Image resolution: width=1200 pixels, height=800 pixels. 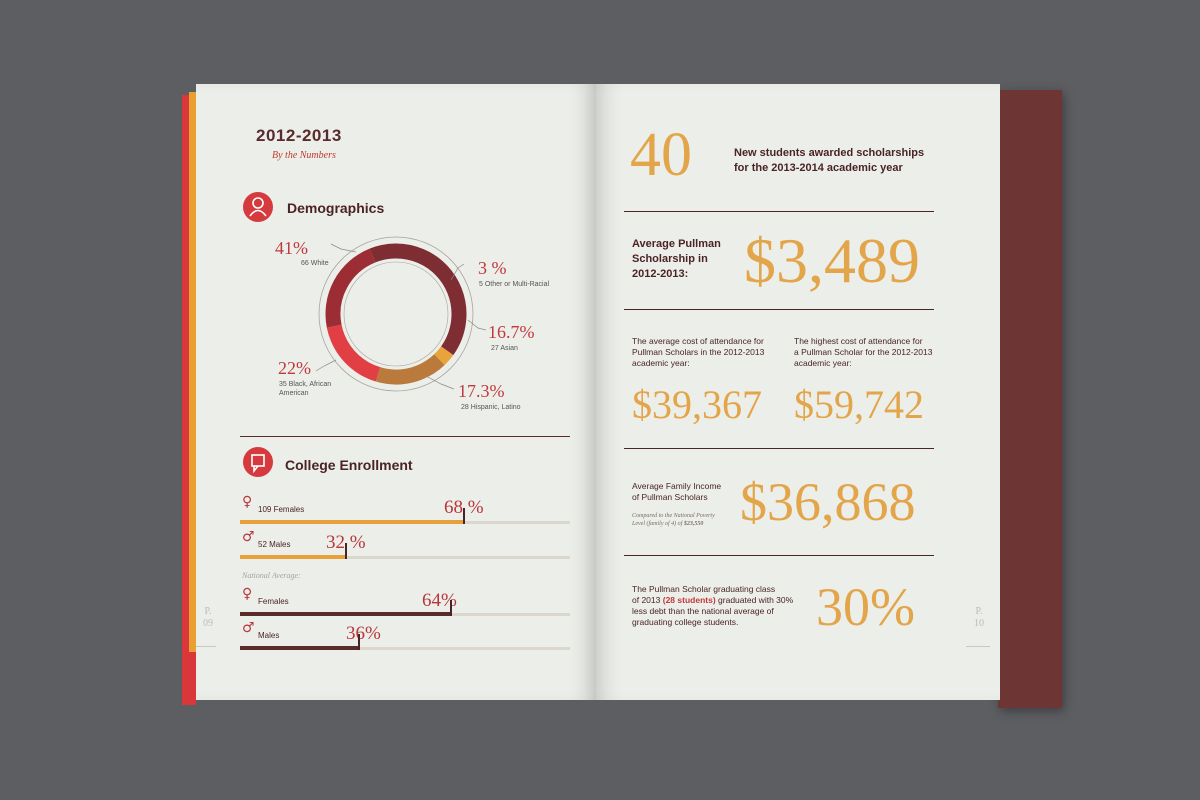 What do you see at coordinates (299, 135) in the screenshot?
I see `page-heading: 2012-2013` at bounding box center [299, 135].